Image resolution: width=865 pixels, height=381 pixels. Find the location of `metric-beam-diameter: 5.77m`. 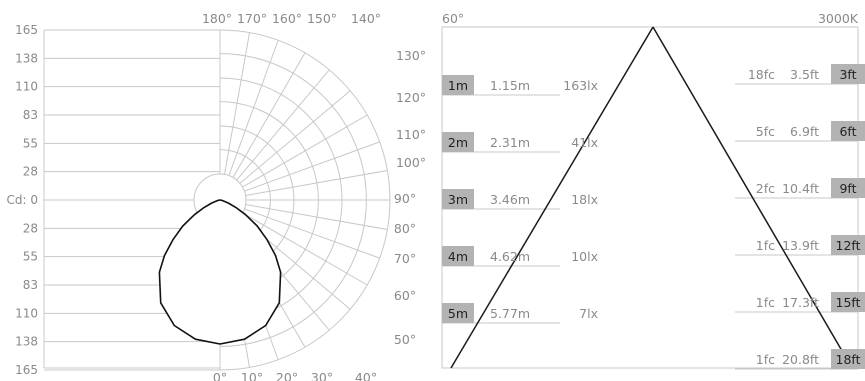

metric-beam-diameter: 5.77m is located at coordinates (510, 313).